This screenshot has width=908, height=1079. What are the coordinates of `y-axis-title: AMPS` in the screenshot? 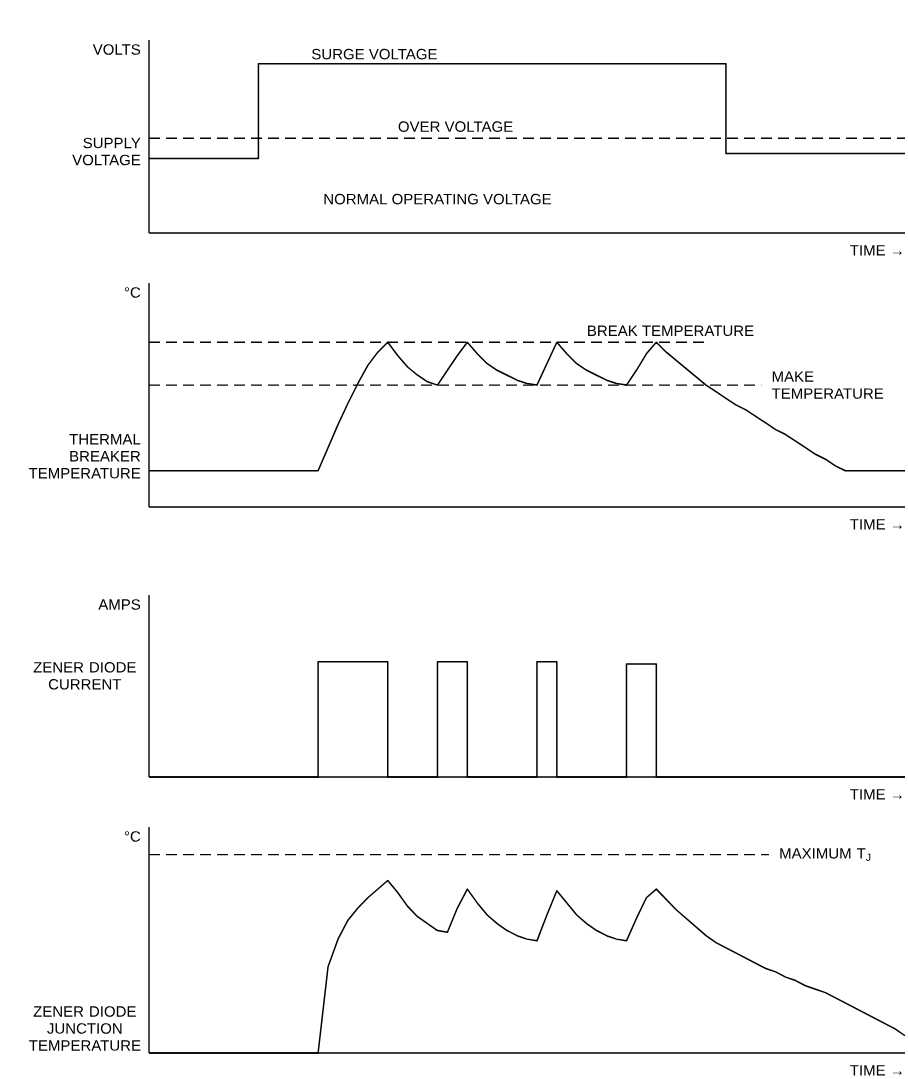 It's located at (119, 604).